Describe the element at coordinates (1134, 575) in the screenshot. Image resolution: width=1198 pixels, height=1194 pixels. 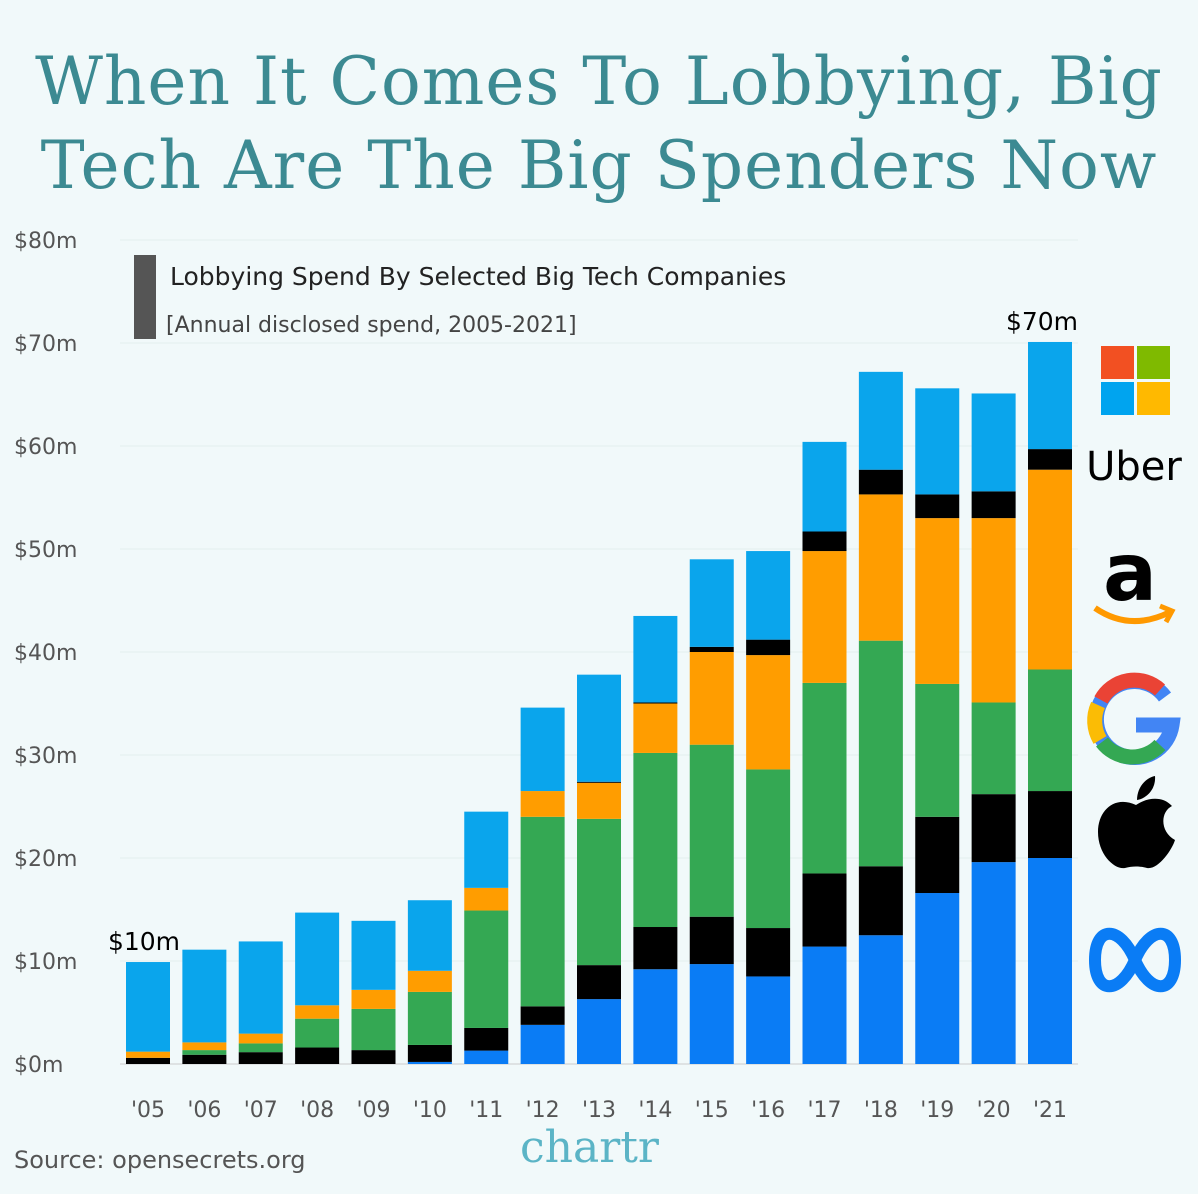
I see `amazon-logo: a` at that location.